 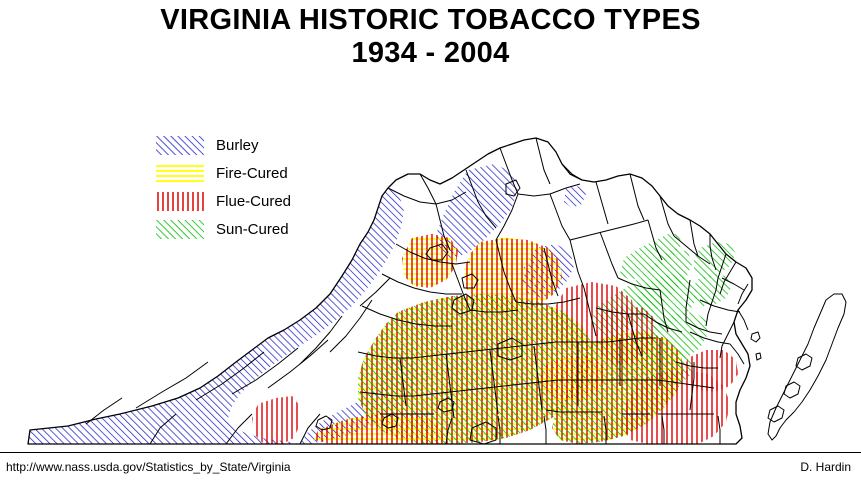 I want to click on legend-label-fire-cured: Fire-Cured, so click(x=252, y=173).